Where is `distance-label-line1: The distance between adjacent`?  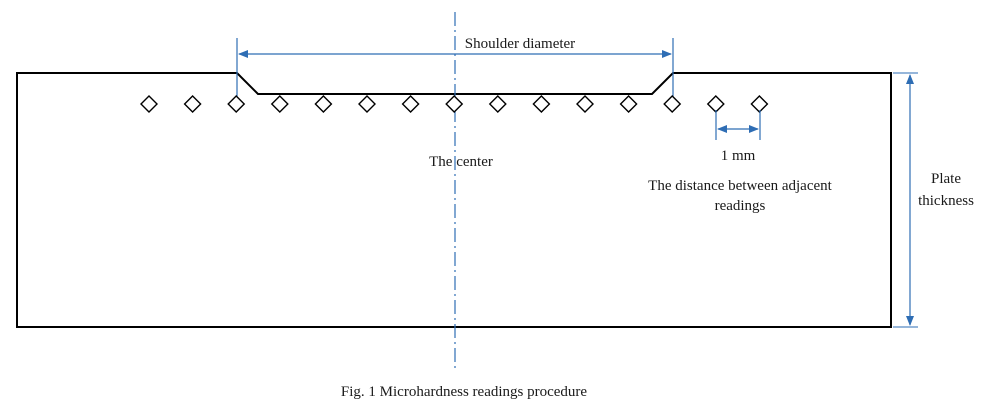 distance-label-line1: The distance between adjacent is located at coordinates (740, 186).